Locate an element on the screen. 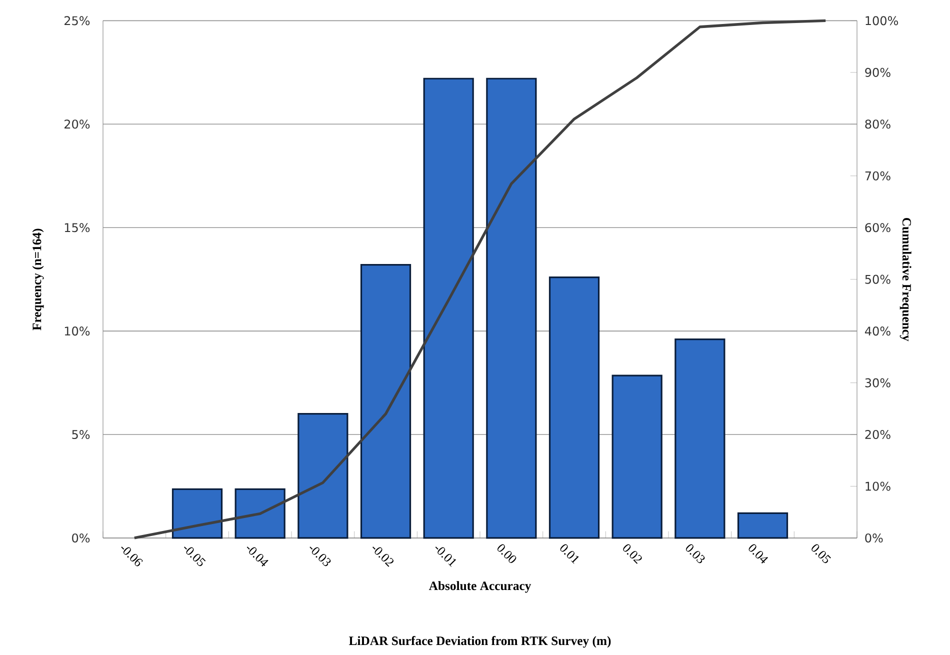  y2-tick-label: 40% is located at coordinates (877, 331).